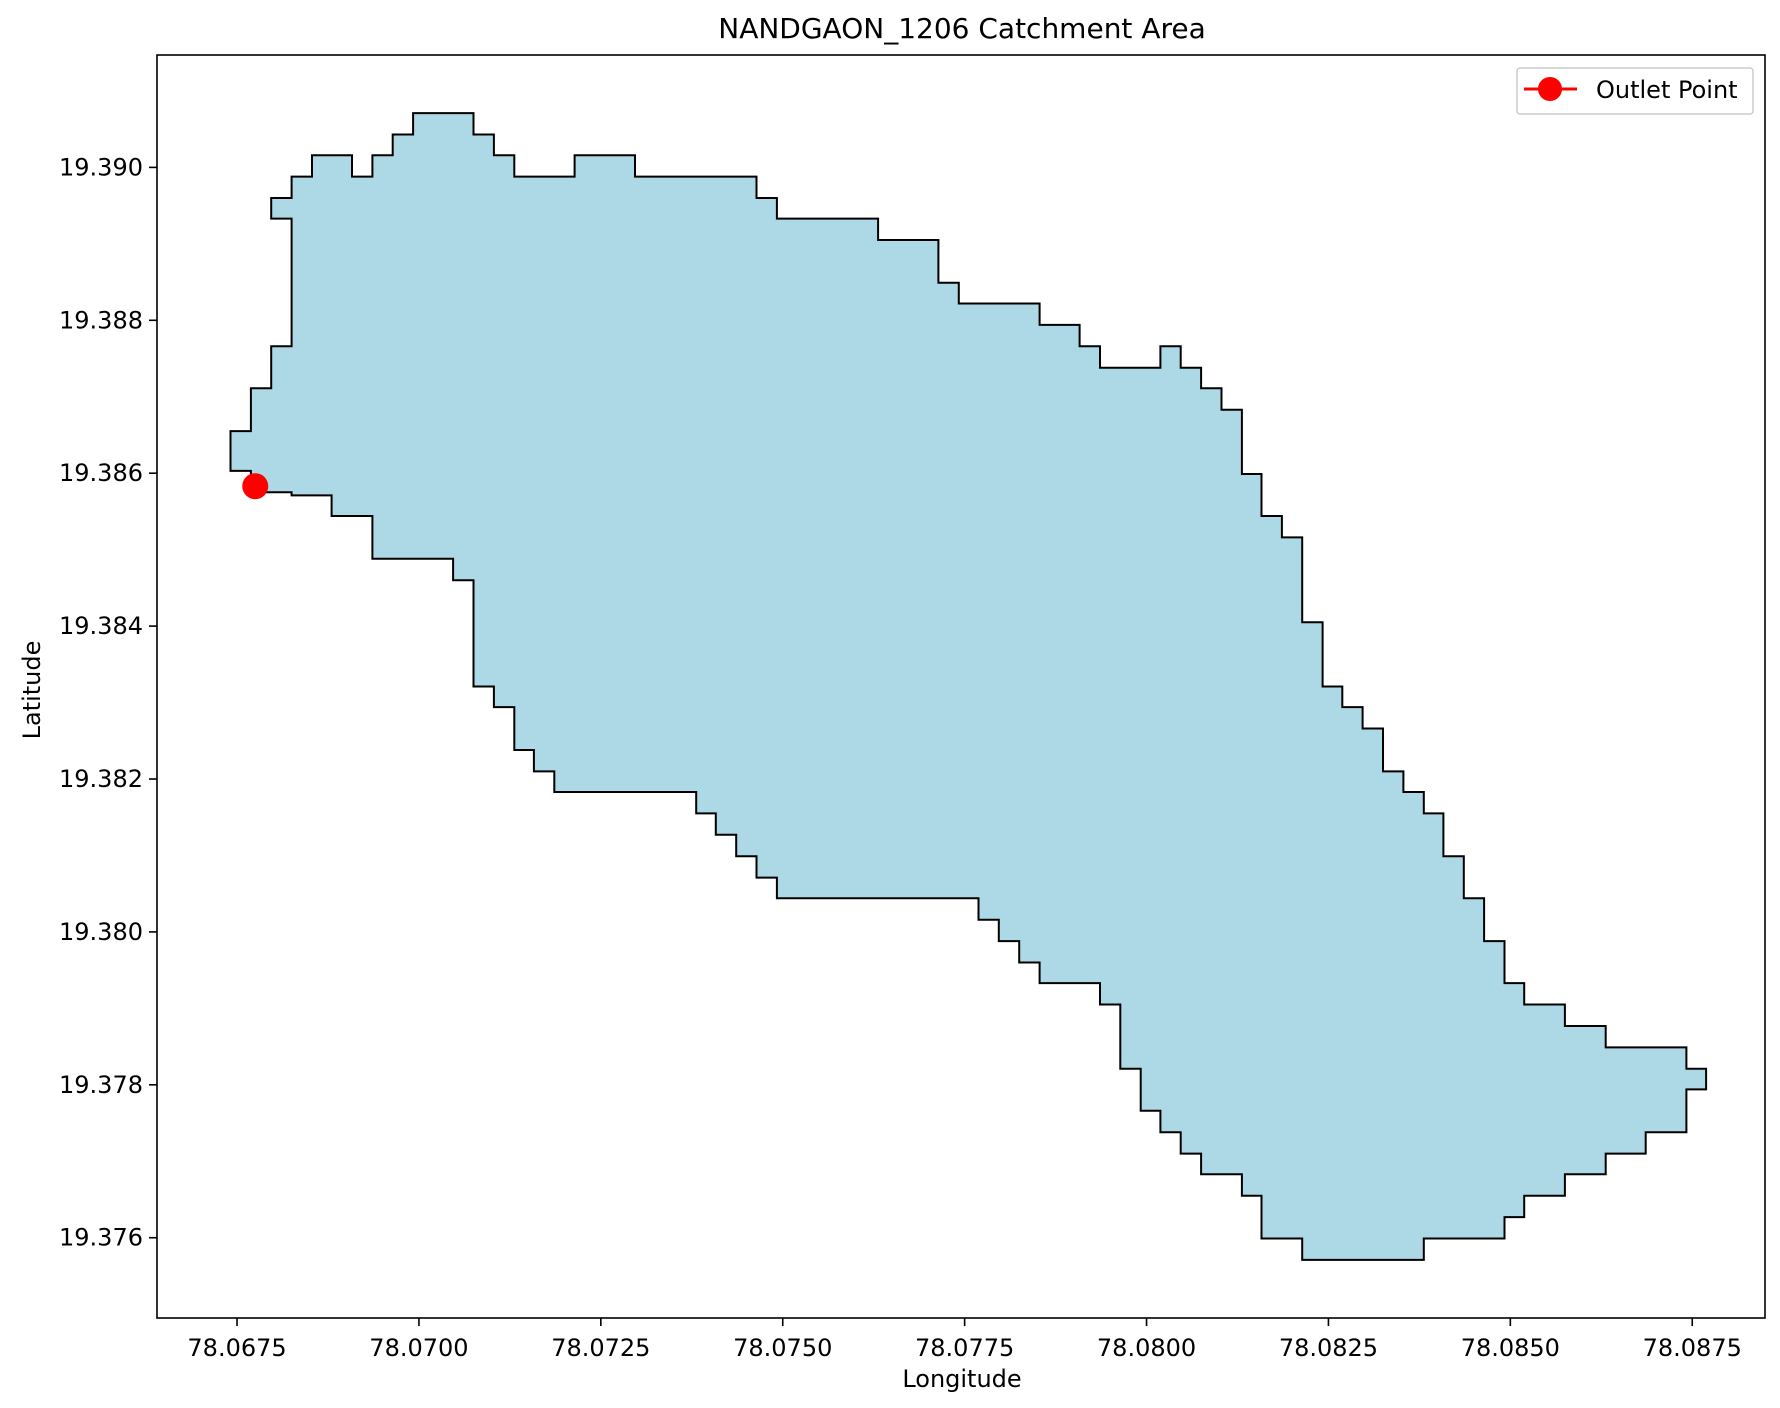 This screenshot has width=1780, height=1408. What do you see at coordinates (962, 28) in the screenshot?
I see `chart-title: NANDGAON_1206 Catchment Area` at bounding box center [962, 28].